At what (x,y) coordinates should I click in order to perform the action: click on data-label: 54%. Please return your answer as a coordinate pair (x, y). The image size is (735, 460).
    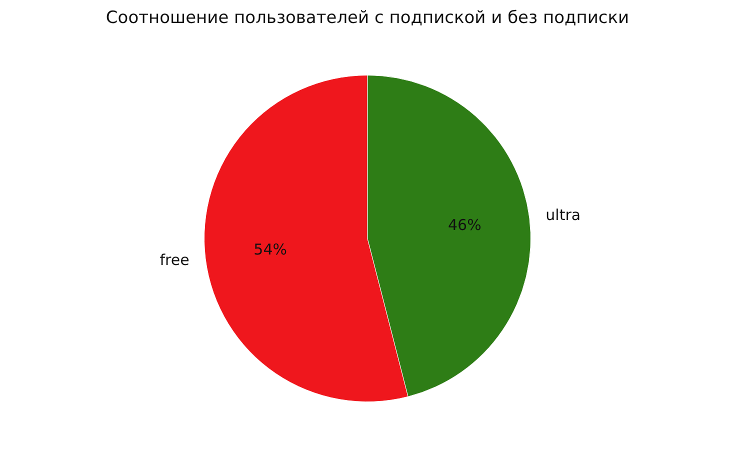
    Looking at the image, I should click on (270, 249).